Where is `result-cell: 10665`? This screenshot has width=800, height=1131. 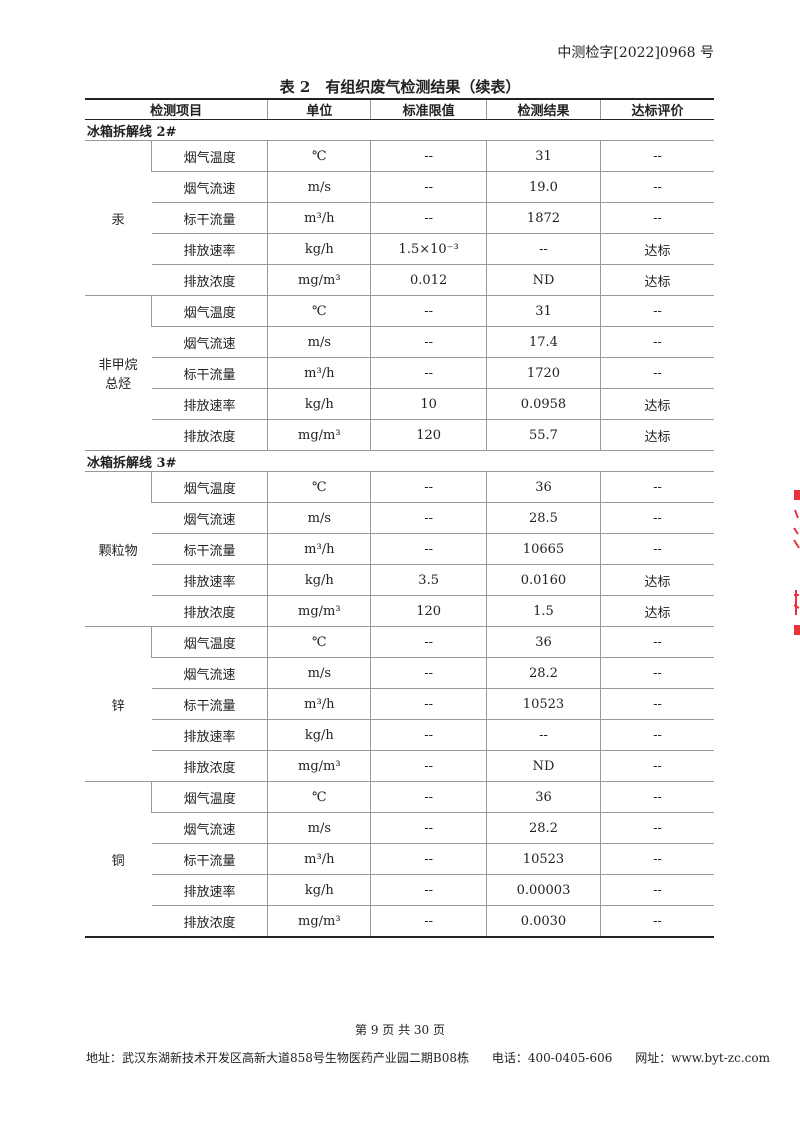
result-cell: 10665 is located at coordinates (543, 549).